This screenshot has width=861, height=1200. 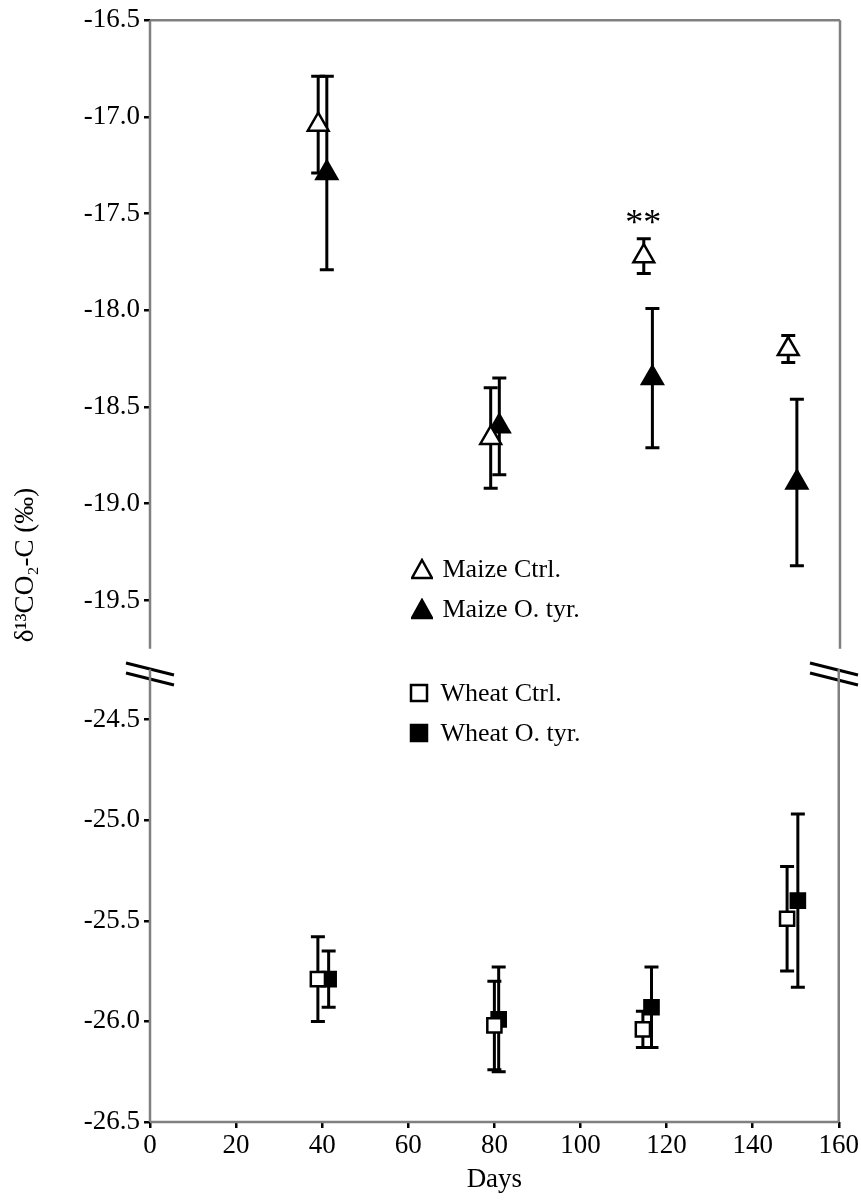 What do you see at coordinates (408, 1144) in the screenshot?
I see `x-tick-label: 60` at bounding box center [408, 1144].